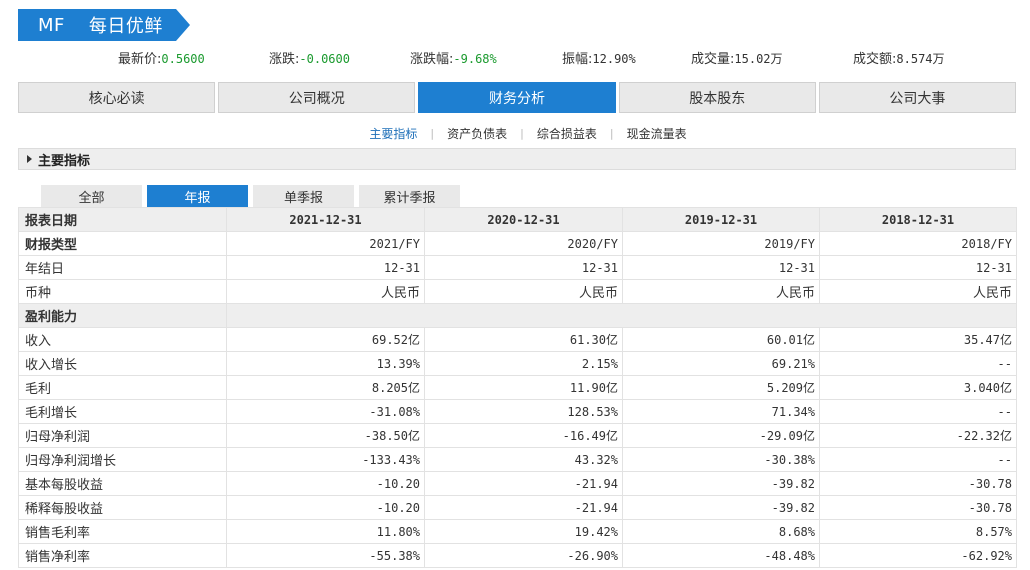  I want to click on nav-tab: 公司大事, so click(917, 97).